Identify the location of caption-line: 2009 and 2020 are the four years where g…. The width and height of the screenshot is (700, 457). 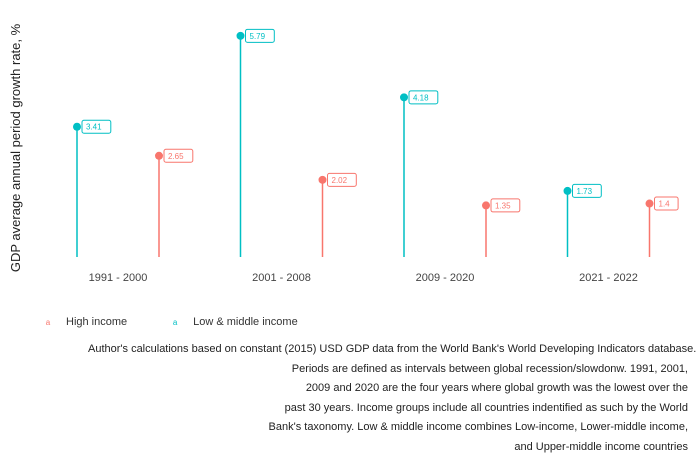
(388, 389).